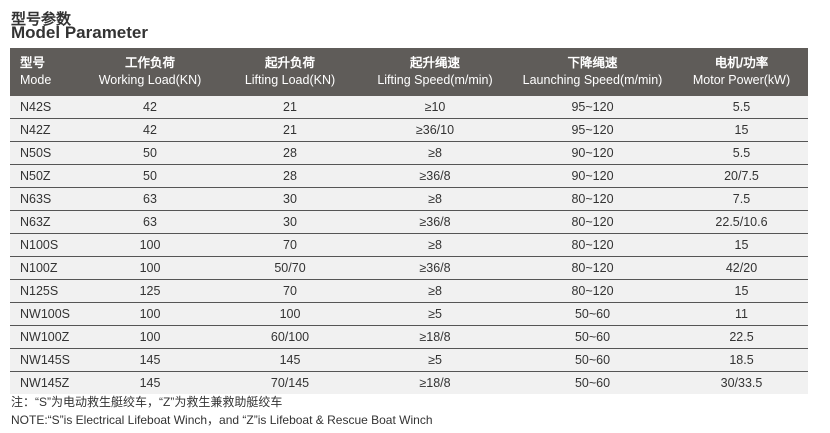  Describe the element at coordinates (741, 72) in the screenshot. I see `column-header: 电机/功率 Motor Power(kW)` at that location.